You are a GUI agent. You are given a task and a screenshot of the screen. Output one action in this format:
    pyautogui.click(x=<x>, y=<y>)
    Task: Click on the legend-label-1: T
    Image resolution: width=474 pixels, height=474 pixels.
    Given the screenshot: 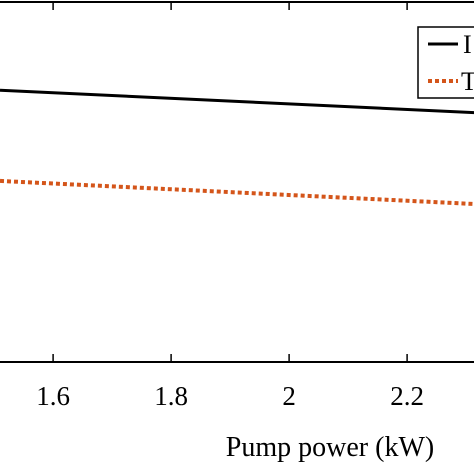 What is the action you would take?
    pyautogui.click(x=467, y=81)
    